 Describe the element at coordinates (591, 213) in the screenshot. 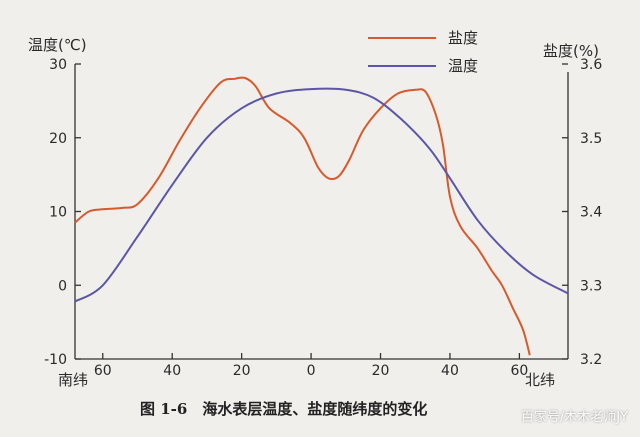

I see `y-right-tick-label: 3.4` at that location.